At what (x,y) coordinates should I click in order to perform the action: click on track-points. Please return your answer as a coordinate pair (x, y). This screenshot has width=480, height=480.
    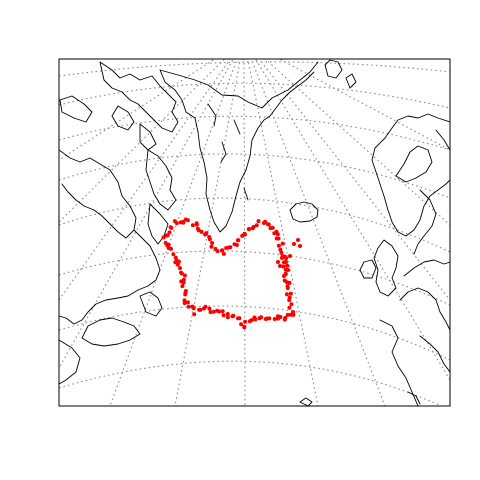
    Looking at the image, I should click on (231, 273).